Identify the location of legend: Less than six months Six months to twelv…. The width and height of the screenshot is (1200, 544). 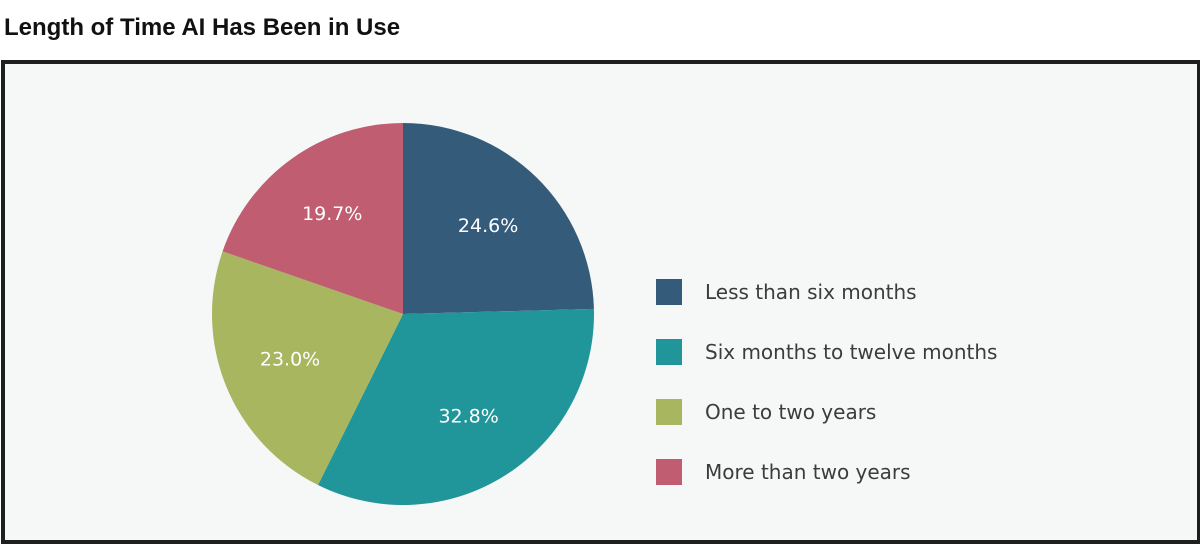
(826, 382).